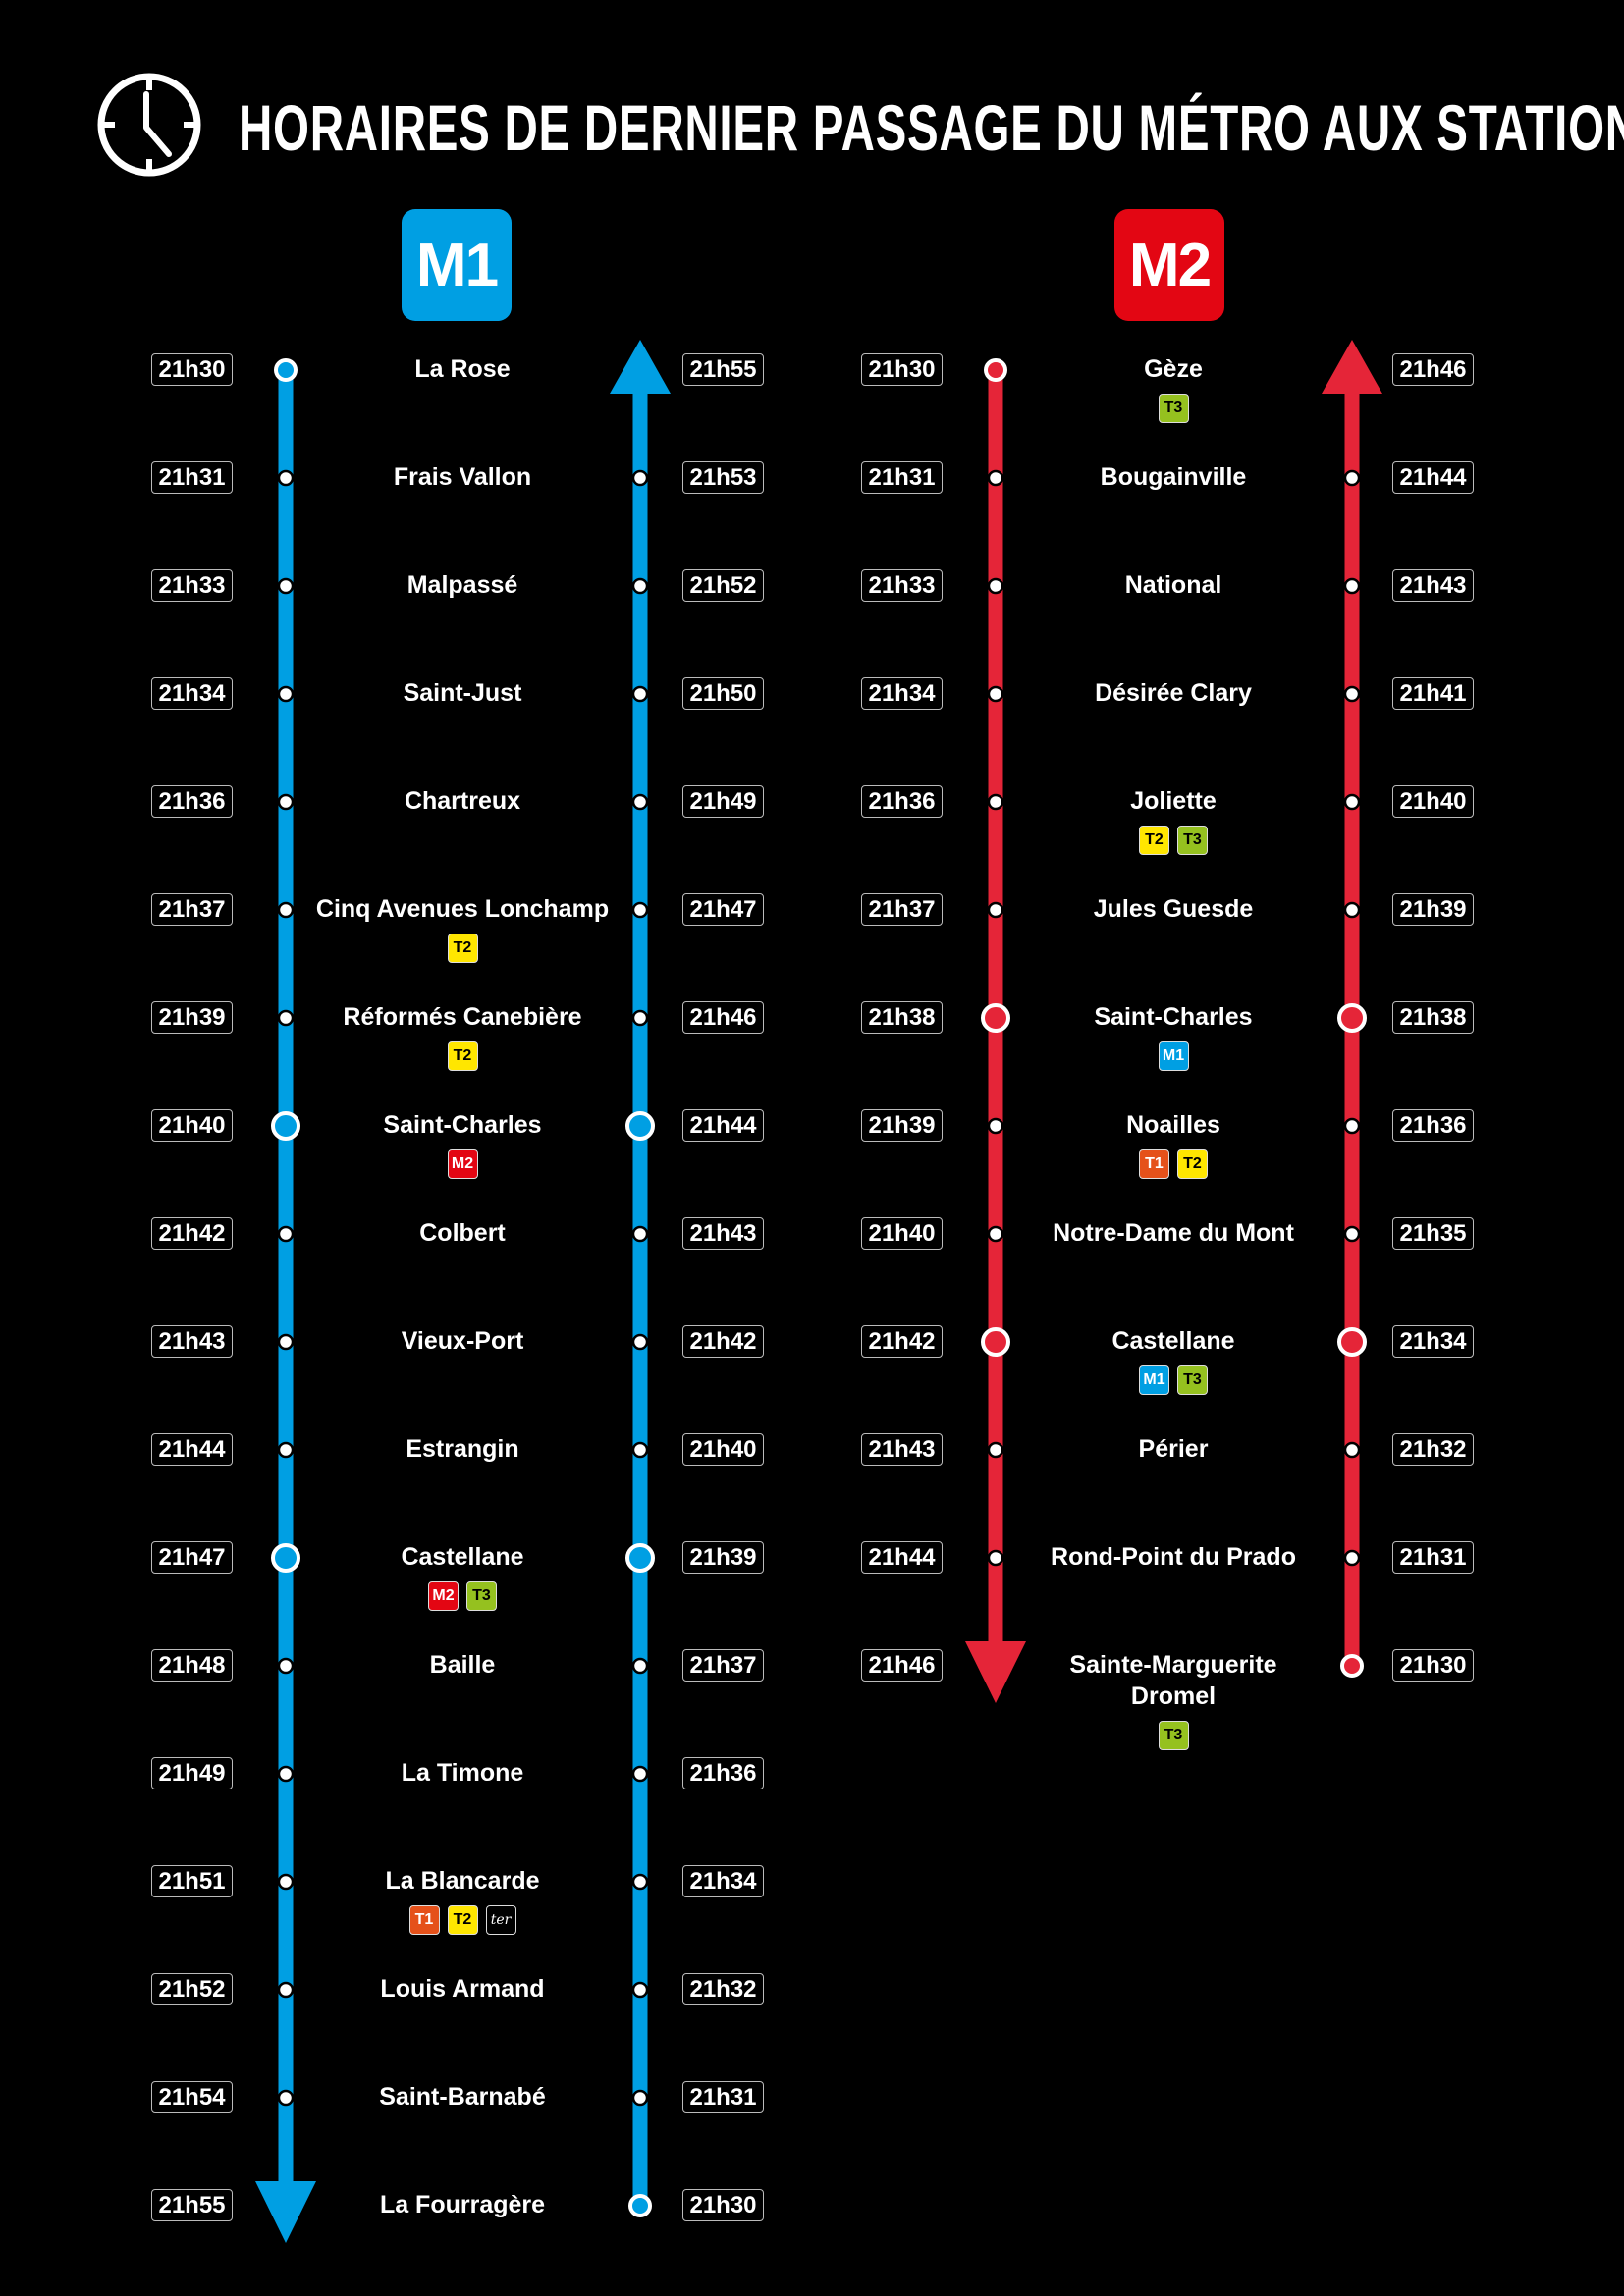 The height and width of the screenshot is (2296, 1624). I want to click on connections: M1 T3, so click(1173, 1380).